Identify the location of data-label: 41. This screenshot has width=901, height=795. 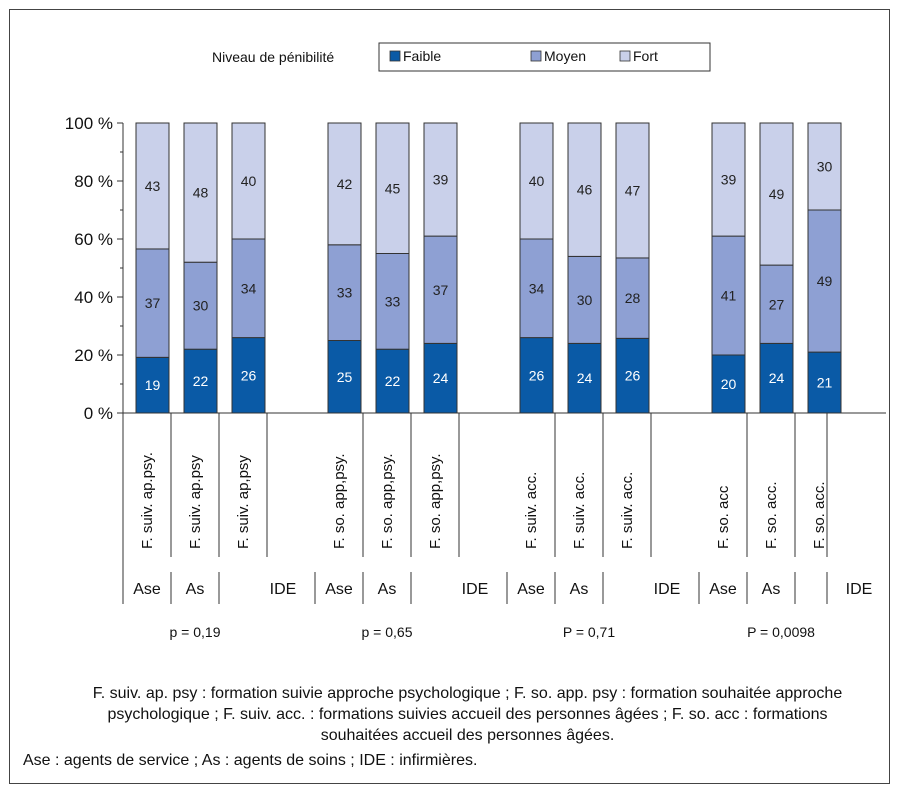
(729, 296).